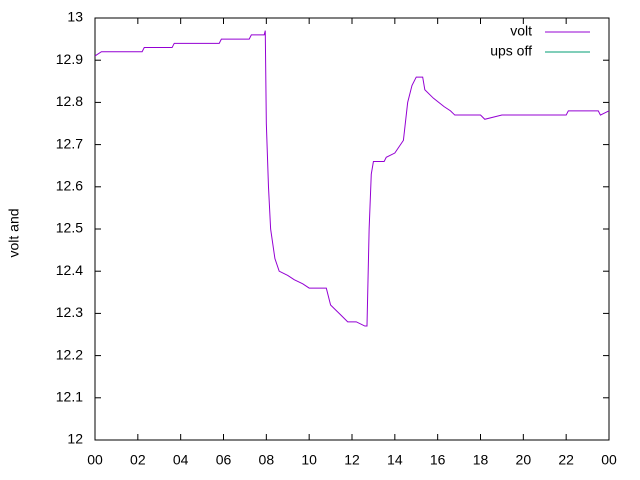  I want to click on y-axis-label: volt and, so click(14, 232).